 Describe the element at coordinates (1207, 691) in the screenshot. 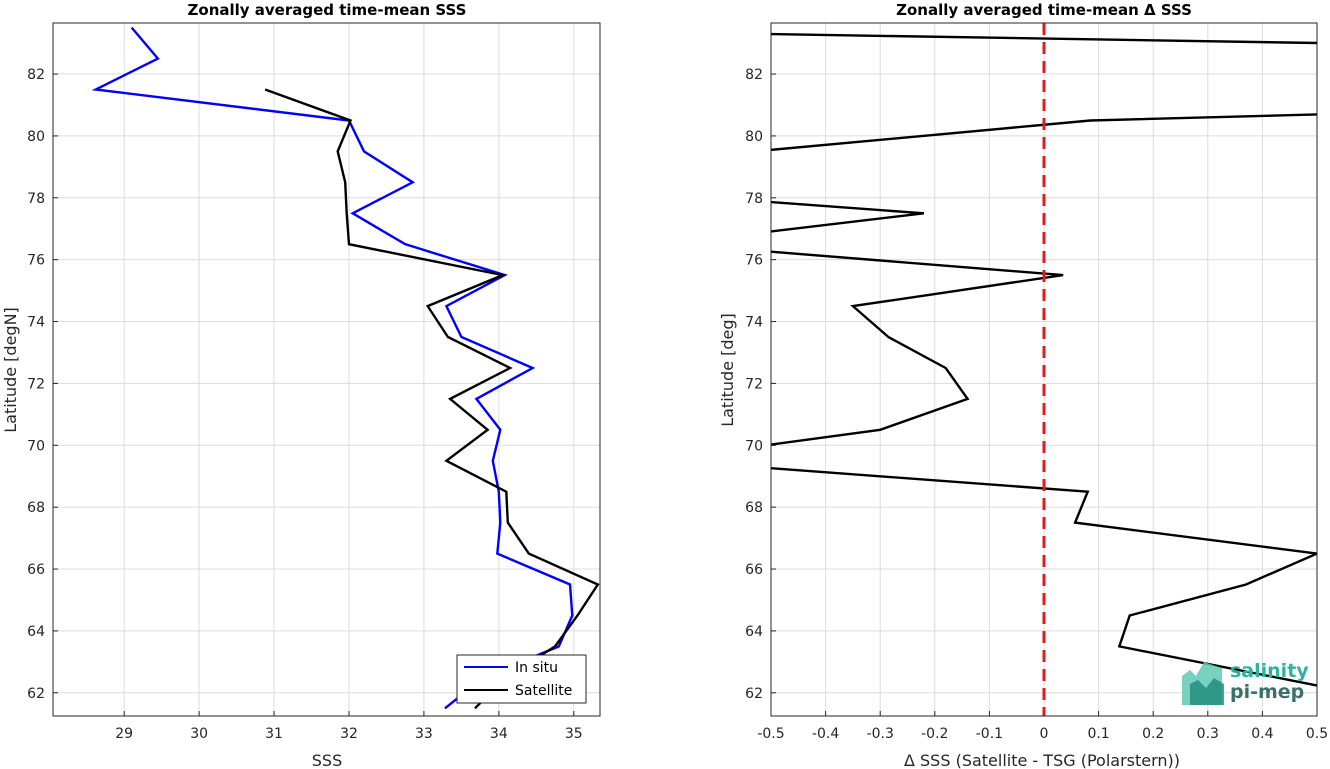

I see `logo-wave-icon-back` at that location.